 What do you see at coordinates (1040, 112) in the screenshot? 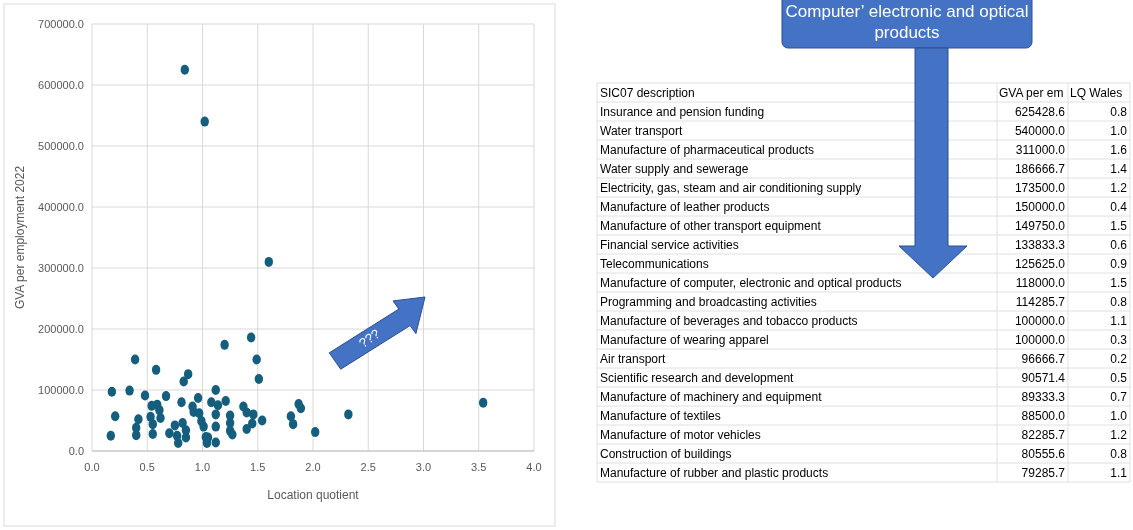
I see `data-label: 625428.6` at bounding box center [1040, 112].